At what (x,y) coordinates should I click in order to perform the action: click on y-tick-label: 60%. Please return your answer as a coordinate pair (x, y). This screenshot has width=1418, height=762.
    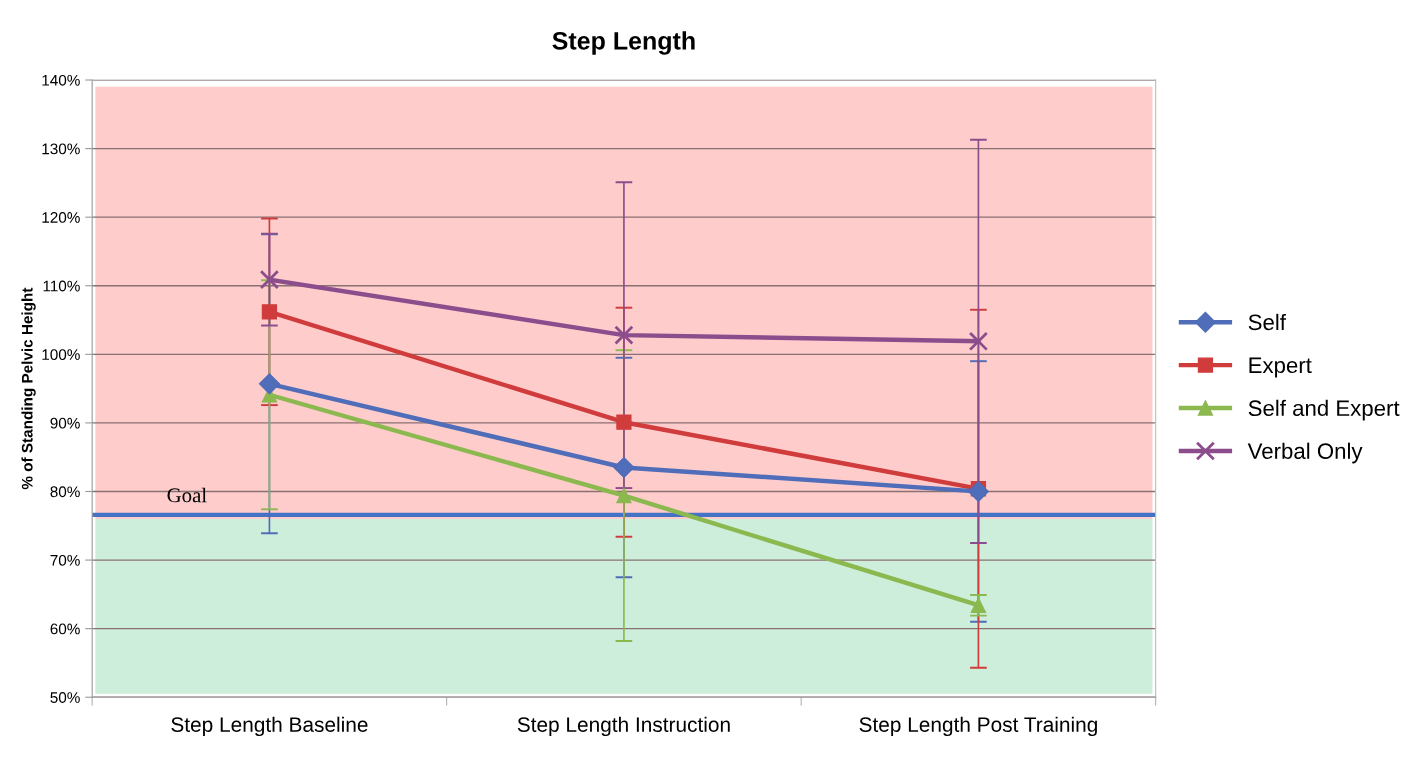
    Looking at the image, I should click on (65, 629).